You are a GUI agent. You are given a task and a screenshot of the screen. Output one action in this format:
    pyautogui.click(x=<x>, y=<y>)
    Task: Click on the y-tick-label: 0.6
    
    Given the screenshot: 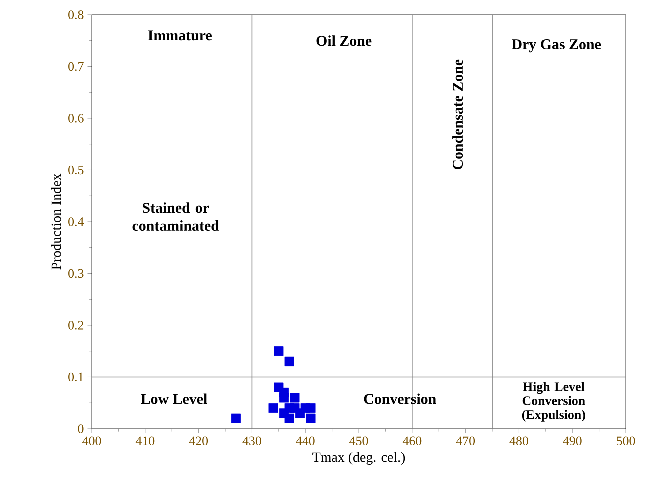 What is the action you would take?
    pyautogui.click(x=76, y=118)
    